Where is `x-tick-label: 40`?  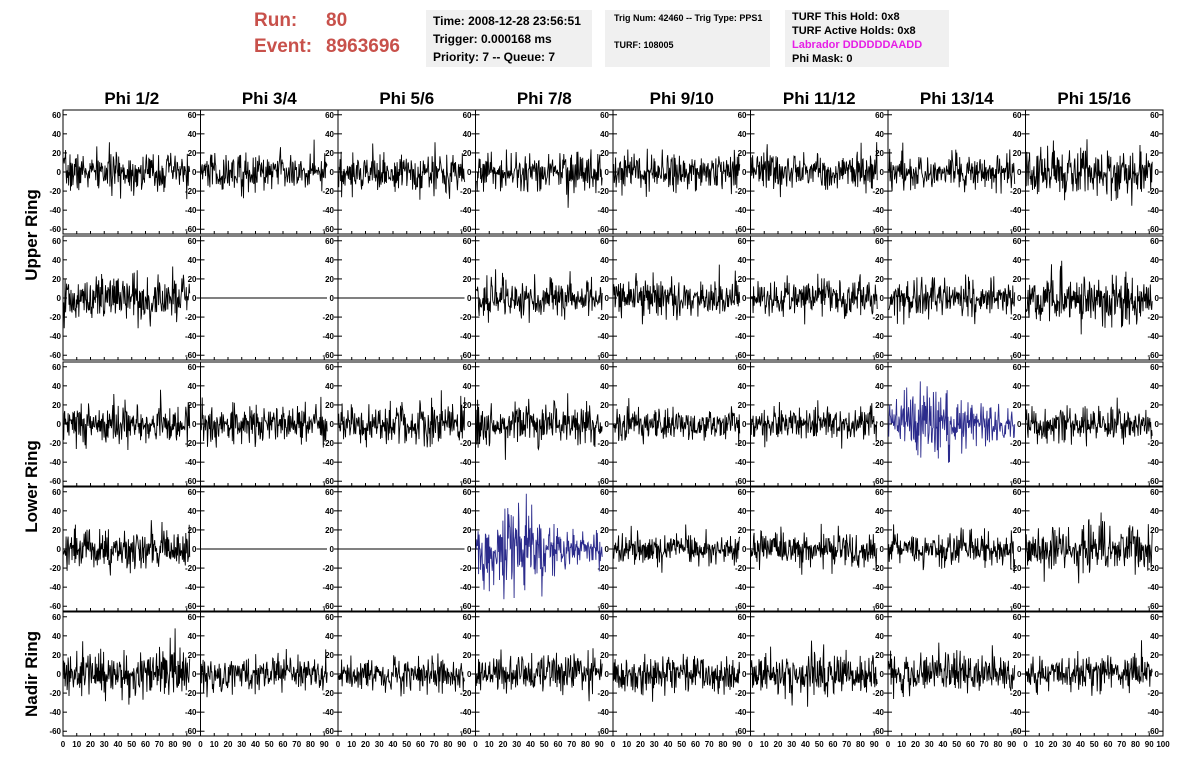 x-tick-label: 40 is located at coordinates (255, 744).